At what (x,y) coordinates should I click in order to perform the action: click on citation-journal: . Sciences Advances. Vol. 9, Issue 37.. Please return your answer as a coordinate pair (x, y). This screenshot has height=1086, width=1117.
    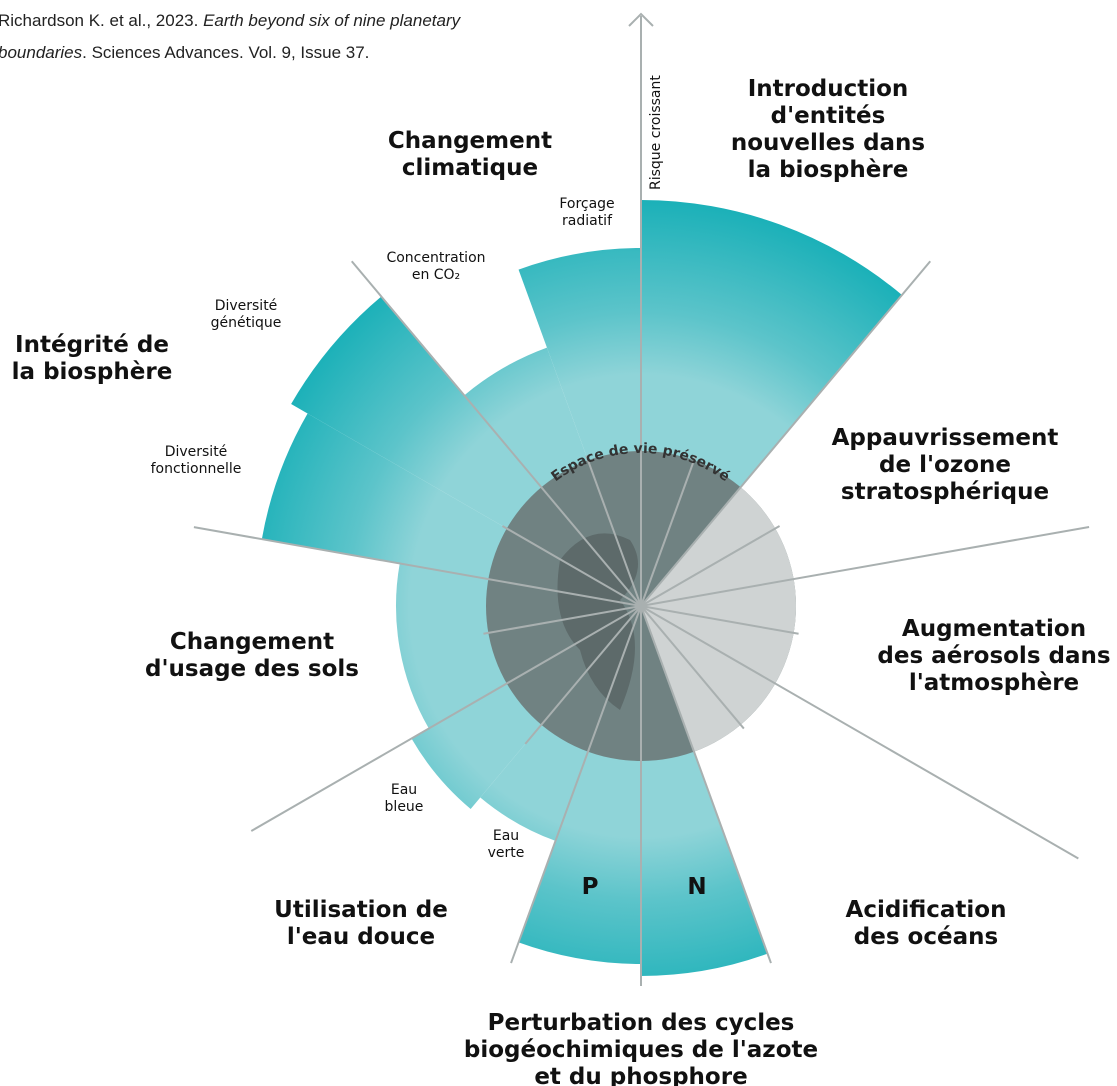
    Looking at the image, I should click on (225, 52).